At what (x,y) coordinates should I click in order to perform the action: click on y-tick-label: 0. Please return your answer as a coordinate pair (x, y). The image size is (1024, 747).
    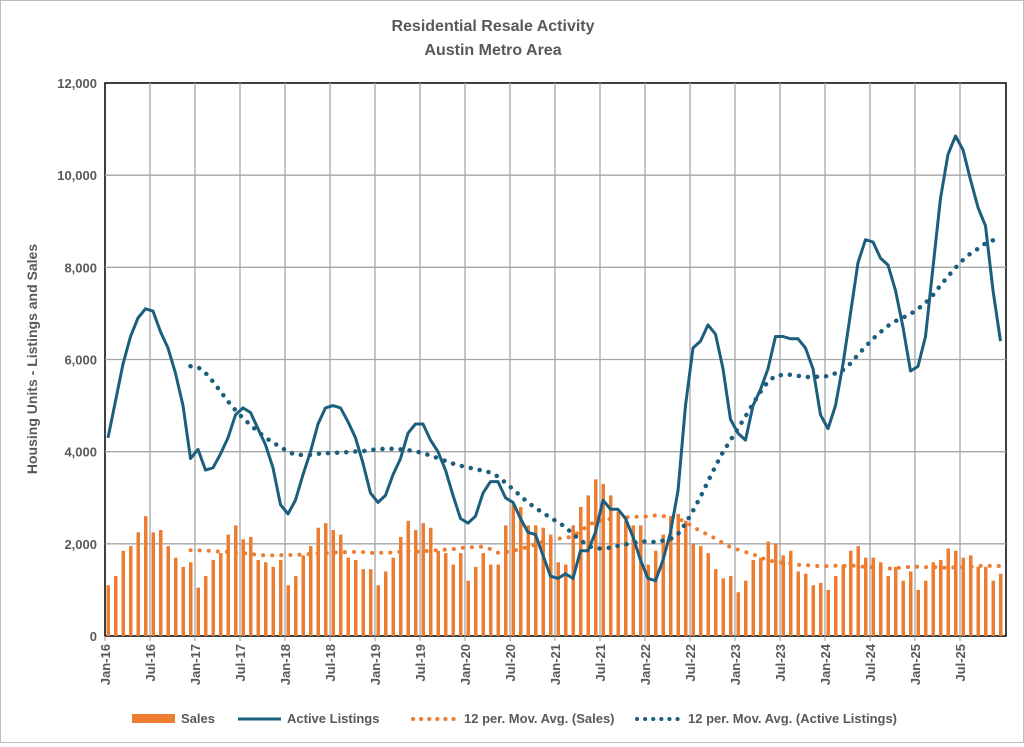
    Looking at the image, I should click on (93, 636).